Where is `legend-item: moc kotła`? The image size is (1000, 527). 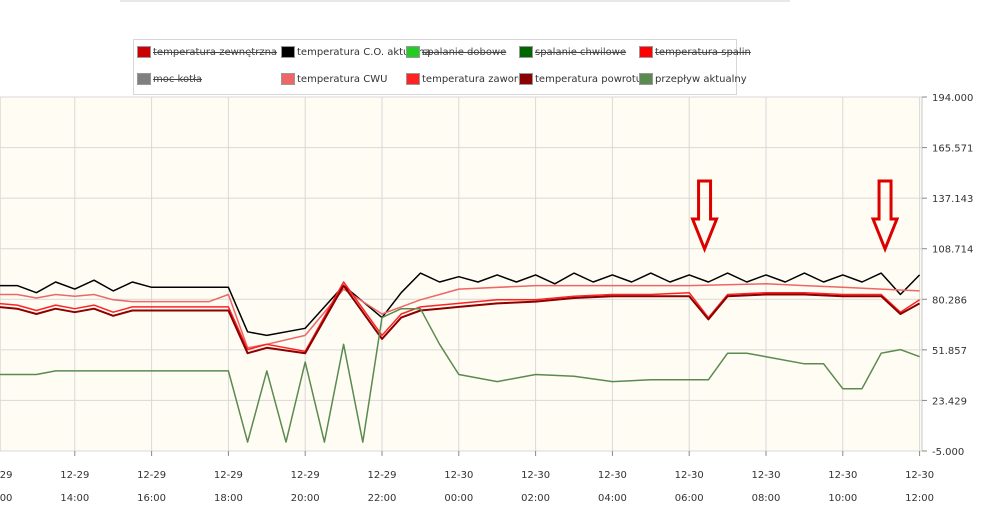
legend-item: moc kotła is located at coordinates (169, 79).